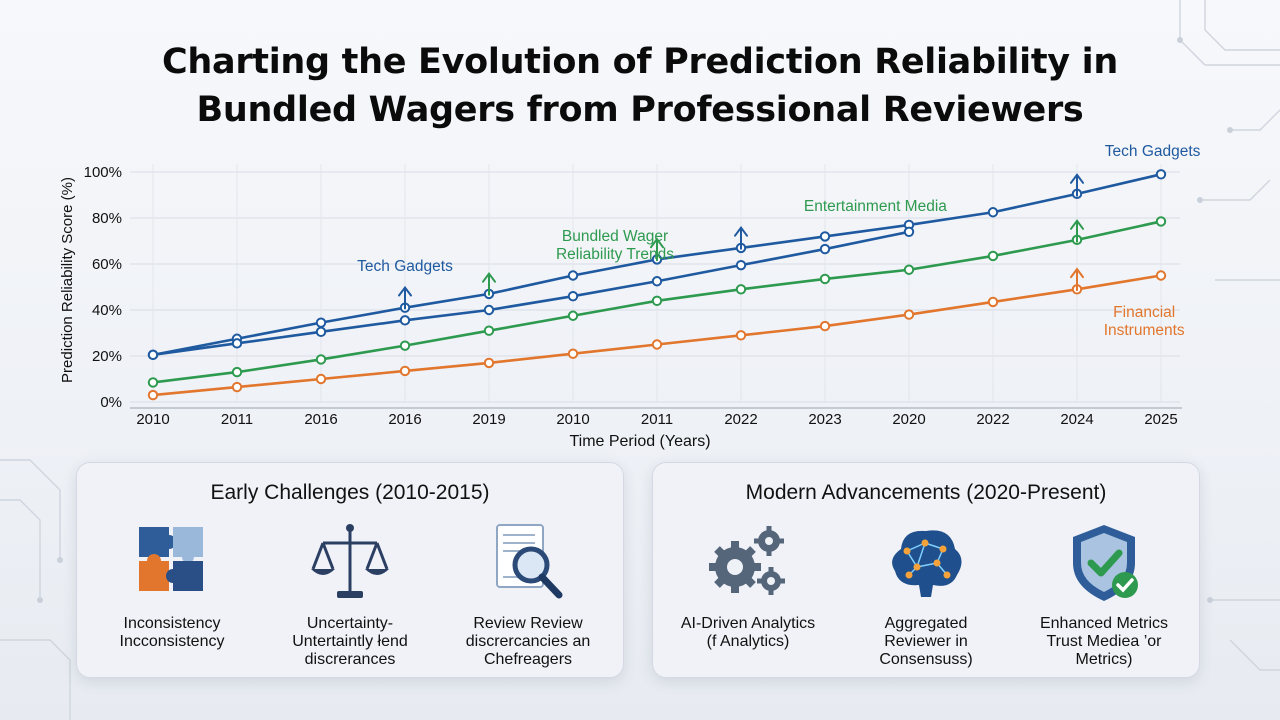 This screenshot has height=720, width=1280. Describe the element at coordinates (529, 561) in the screenshot. I see `magnifier-document-icon` at that location.